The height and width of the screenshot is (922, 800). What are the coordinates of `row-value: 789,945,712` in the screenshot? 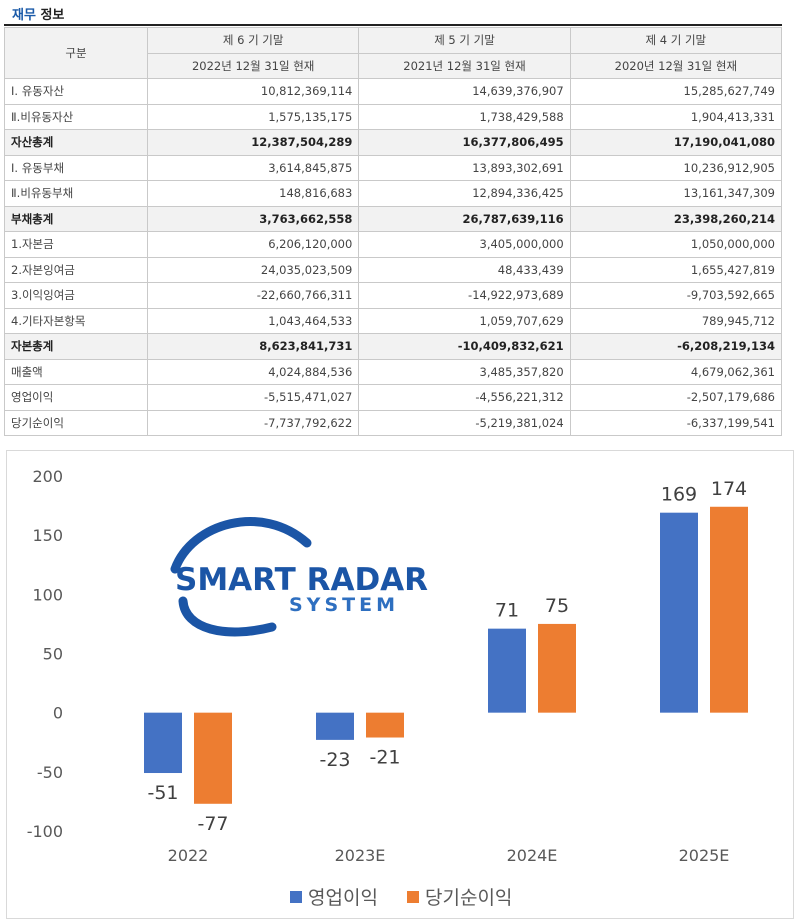 It's located at (676, 320).